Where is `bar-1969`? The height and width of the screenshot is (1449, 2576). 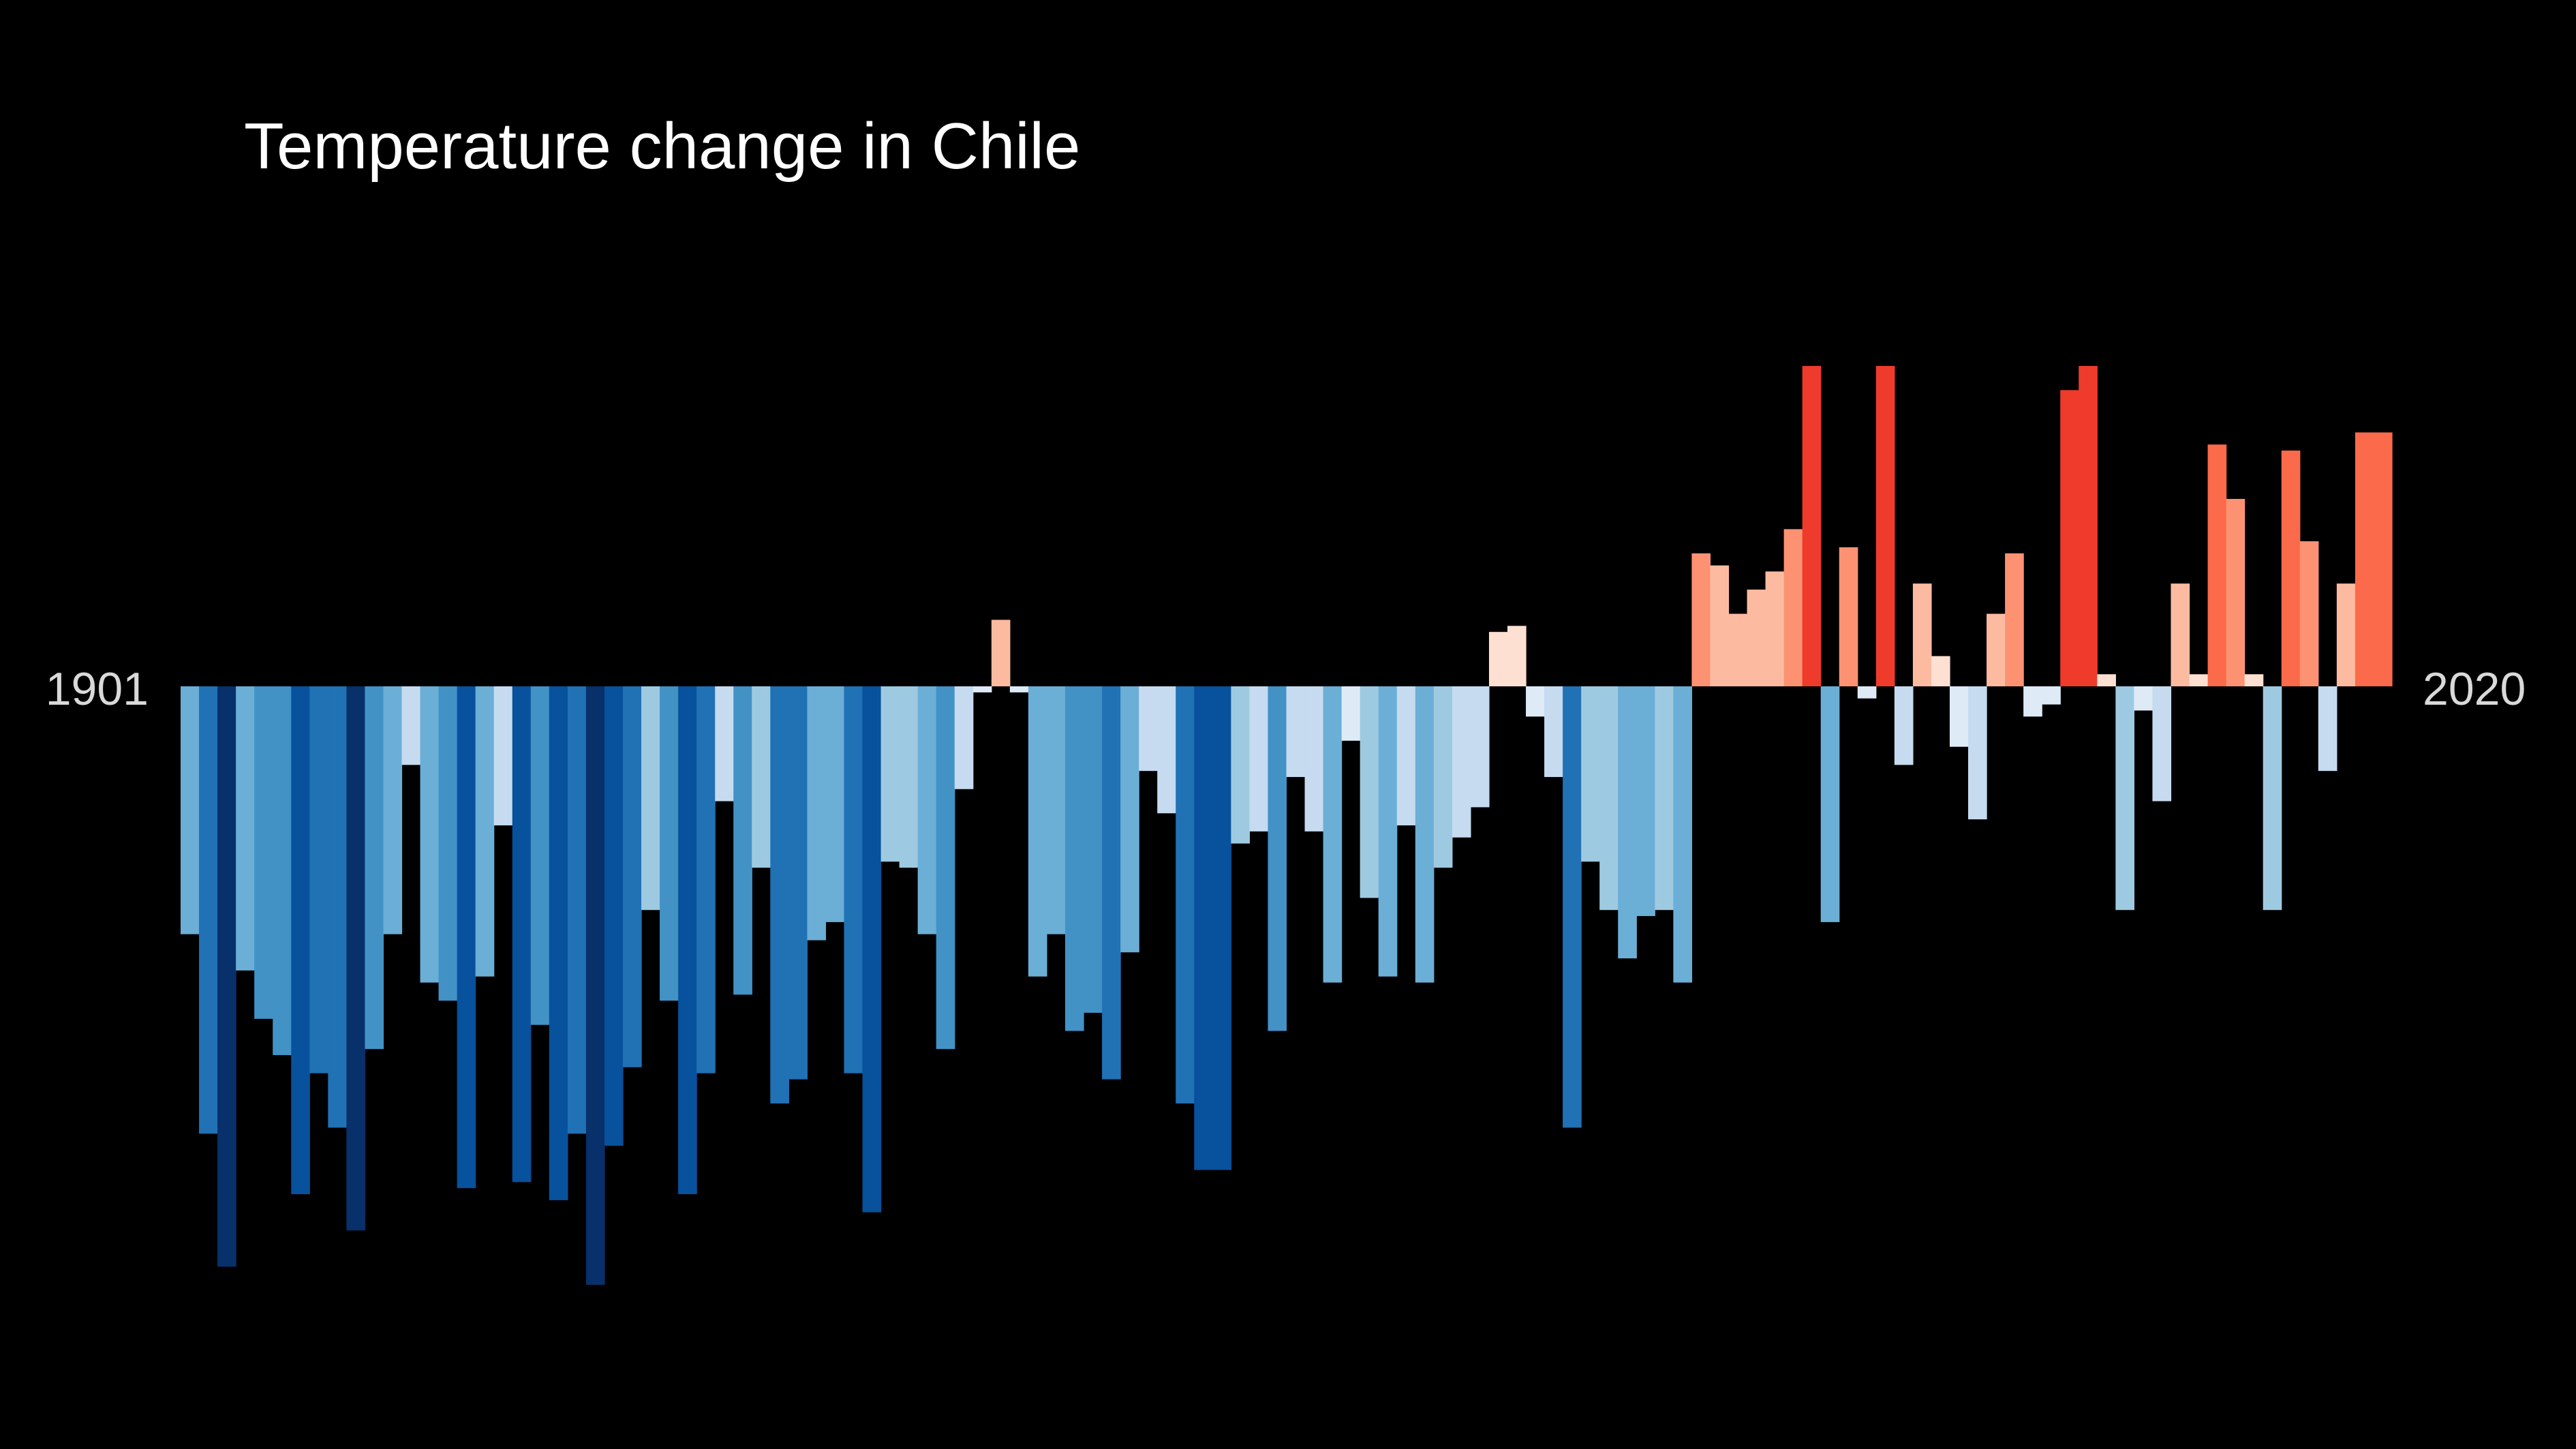
bar-1969 is located at coordinates (1443, 777).